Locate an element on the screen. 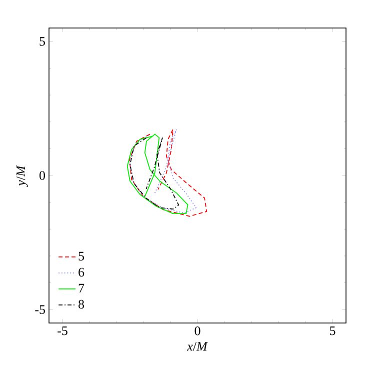 This screenshot has width=382, height=365. legend-label: 5 is located at coordinates (81, 256).